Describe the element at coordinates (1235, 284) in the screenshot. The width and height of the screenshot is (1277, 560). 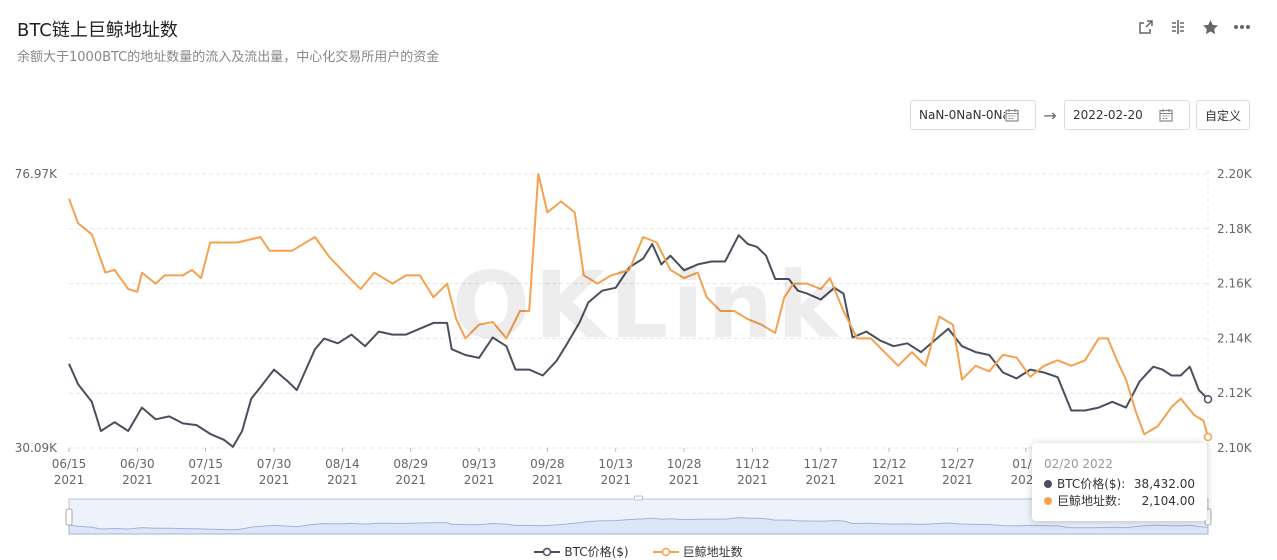
I see `right-axis-tick-label: 2.16K` at that location.